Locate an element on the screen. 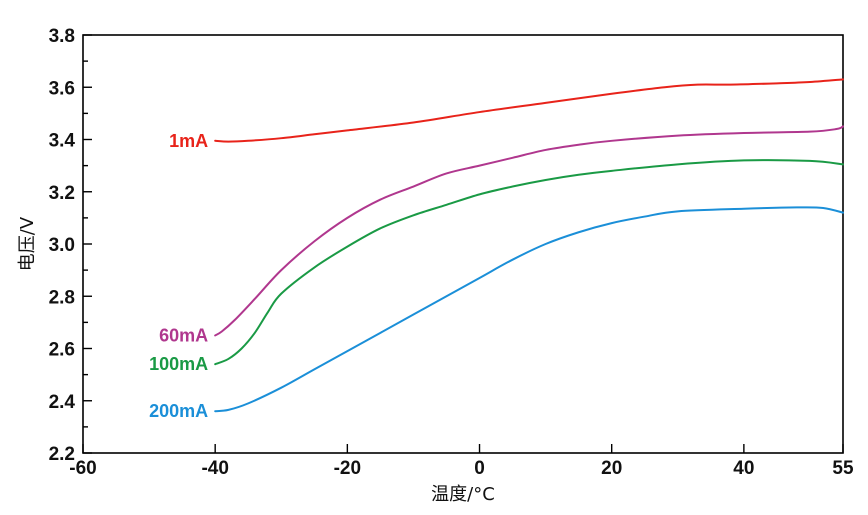 The image size is (868, 515). y-tick-label: 3.4 is located at coordinates (62, 141).